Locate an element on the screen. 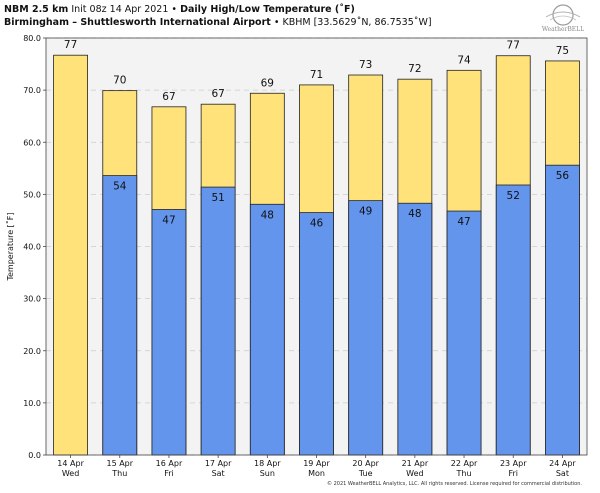 This screenshot has width=600, height=493. x-tick-date: 16 Apr is located at coordinates (169, 463).